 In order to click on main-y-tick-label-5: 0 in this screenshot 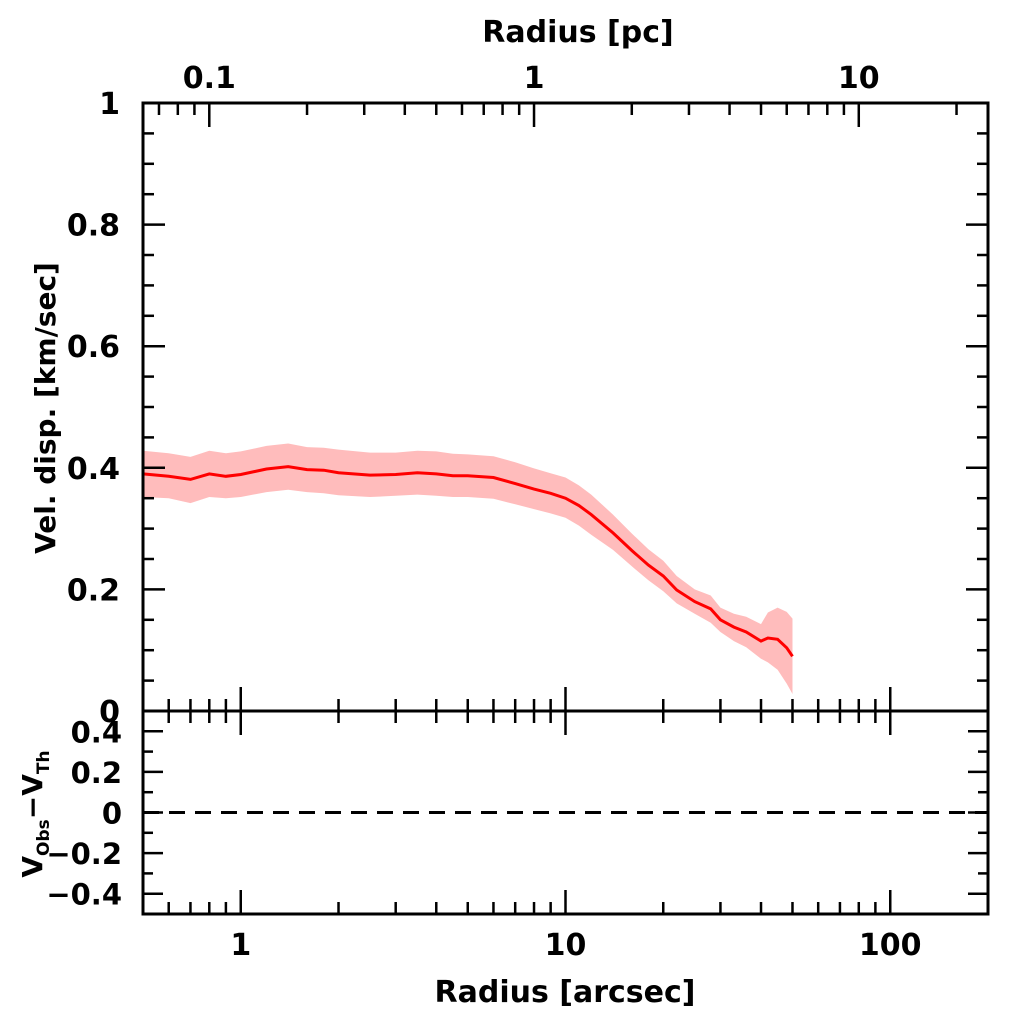, I will do `click(109, 712)`.